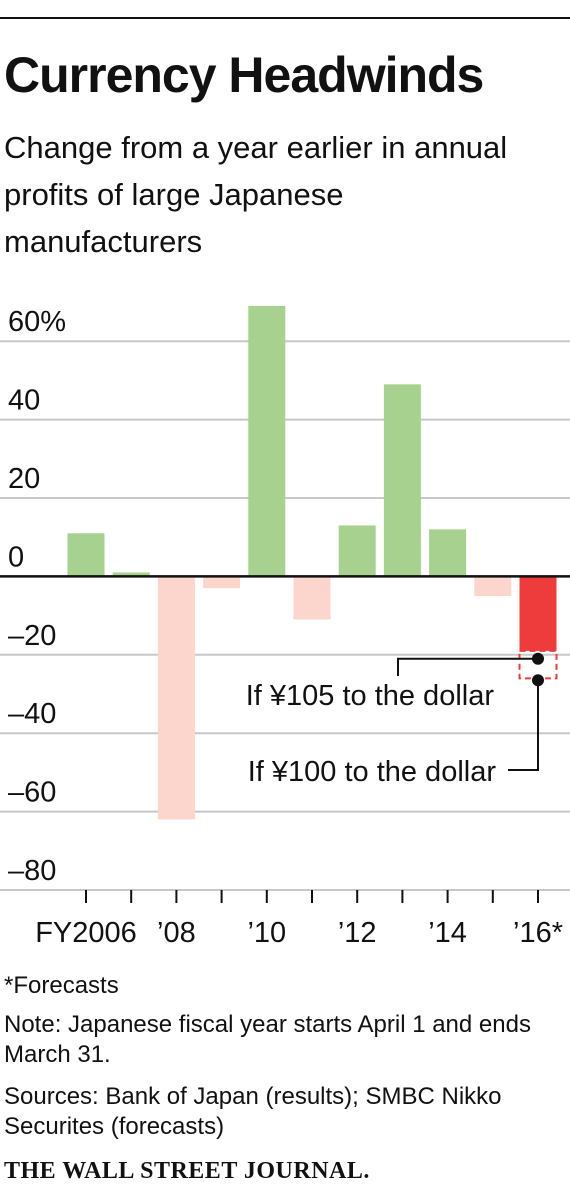 Image resolution: width=570 pixels, height=1200 pixels. I want to click on annotation-label: If ¥105 to the dollar, so click(370, 696).